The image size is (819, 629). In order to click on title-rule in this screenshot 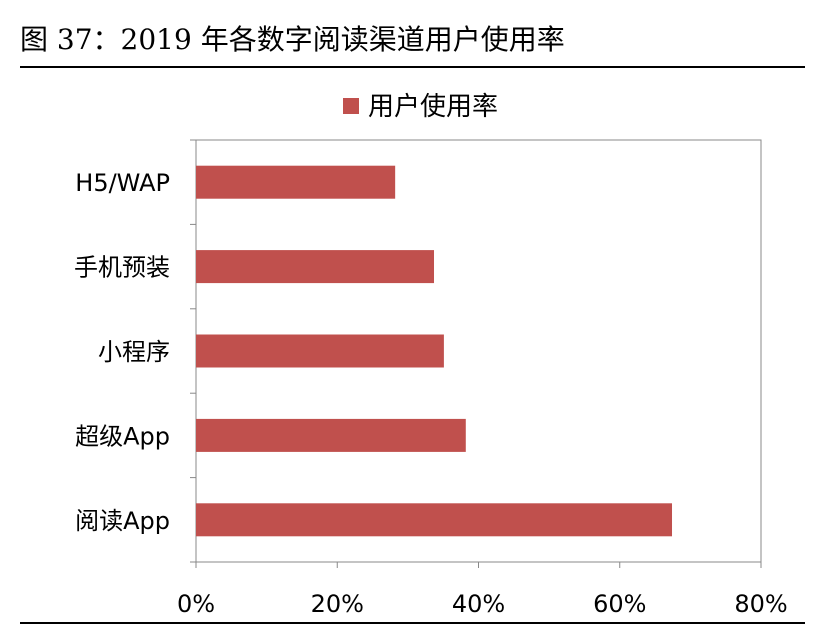, I will do `click(412, 67)`.